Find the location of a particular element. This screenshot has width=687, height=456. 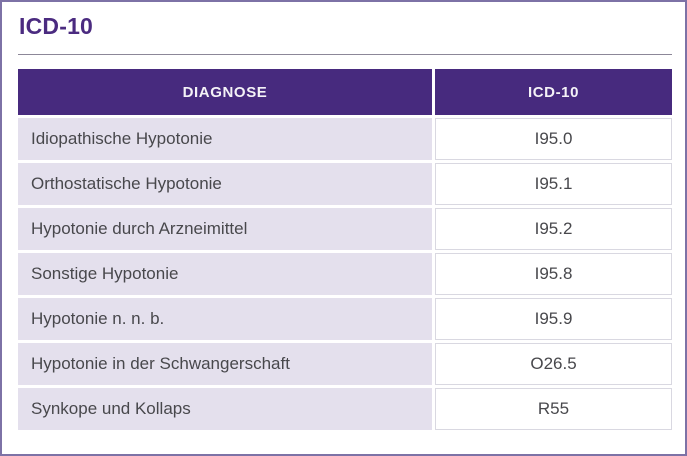

icd10-code-cell: R55 is located at coordinates (553, 409).